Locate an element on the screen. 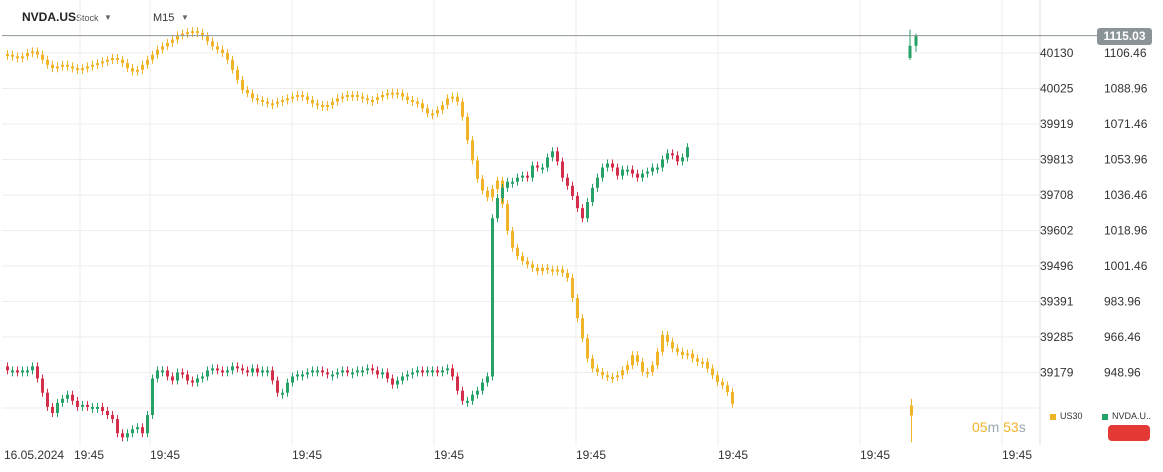  symbol-label: NVDA.US is located at coordinates (49, 17).